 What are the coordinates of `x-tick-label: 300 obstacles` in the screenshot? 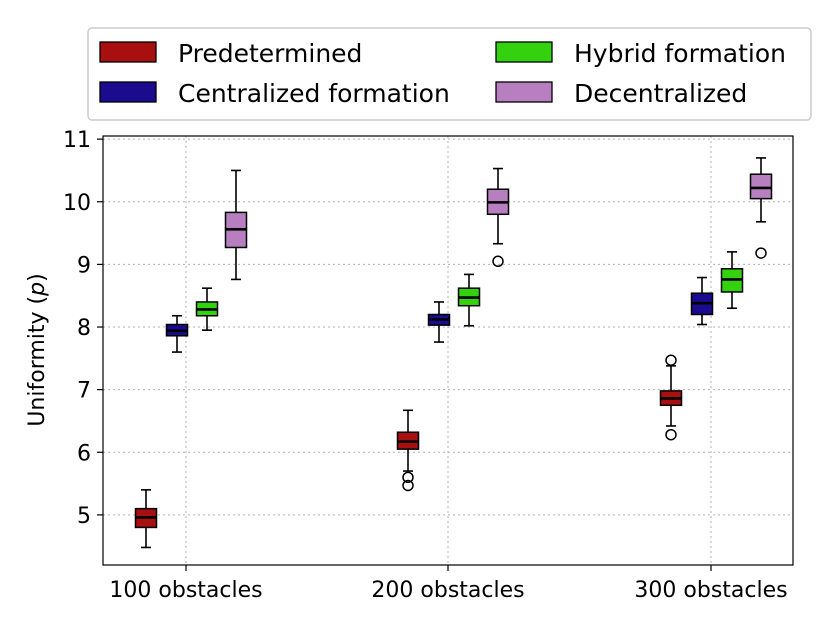 It's located at (710, 590).